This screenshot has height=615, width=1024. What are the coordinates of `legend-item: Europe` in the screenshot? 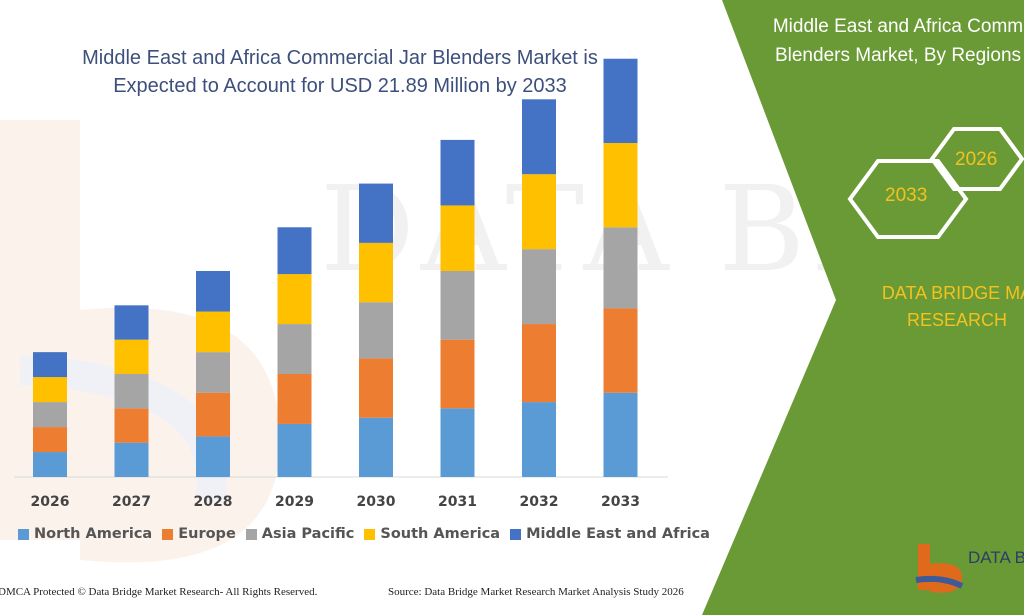 It's located at (199, 534).